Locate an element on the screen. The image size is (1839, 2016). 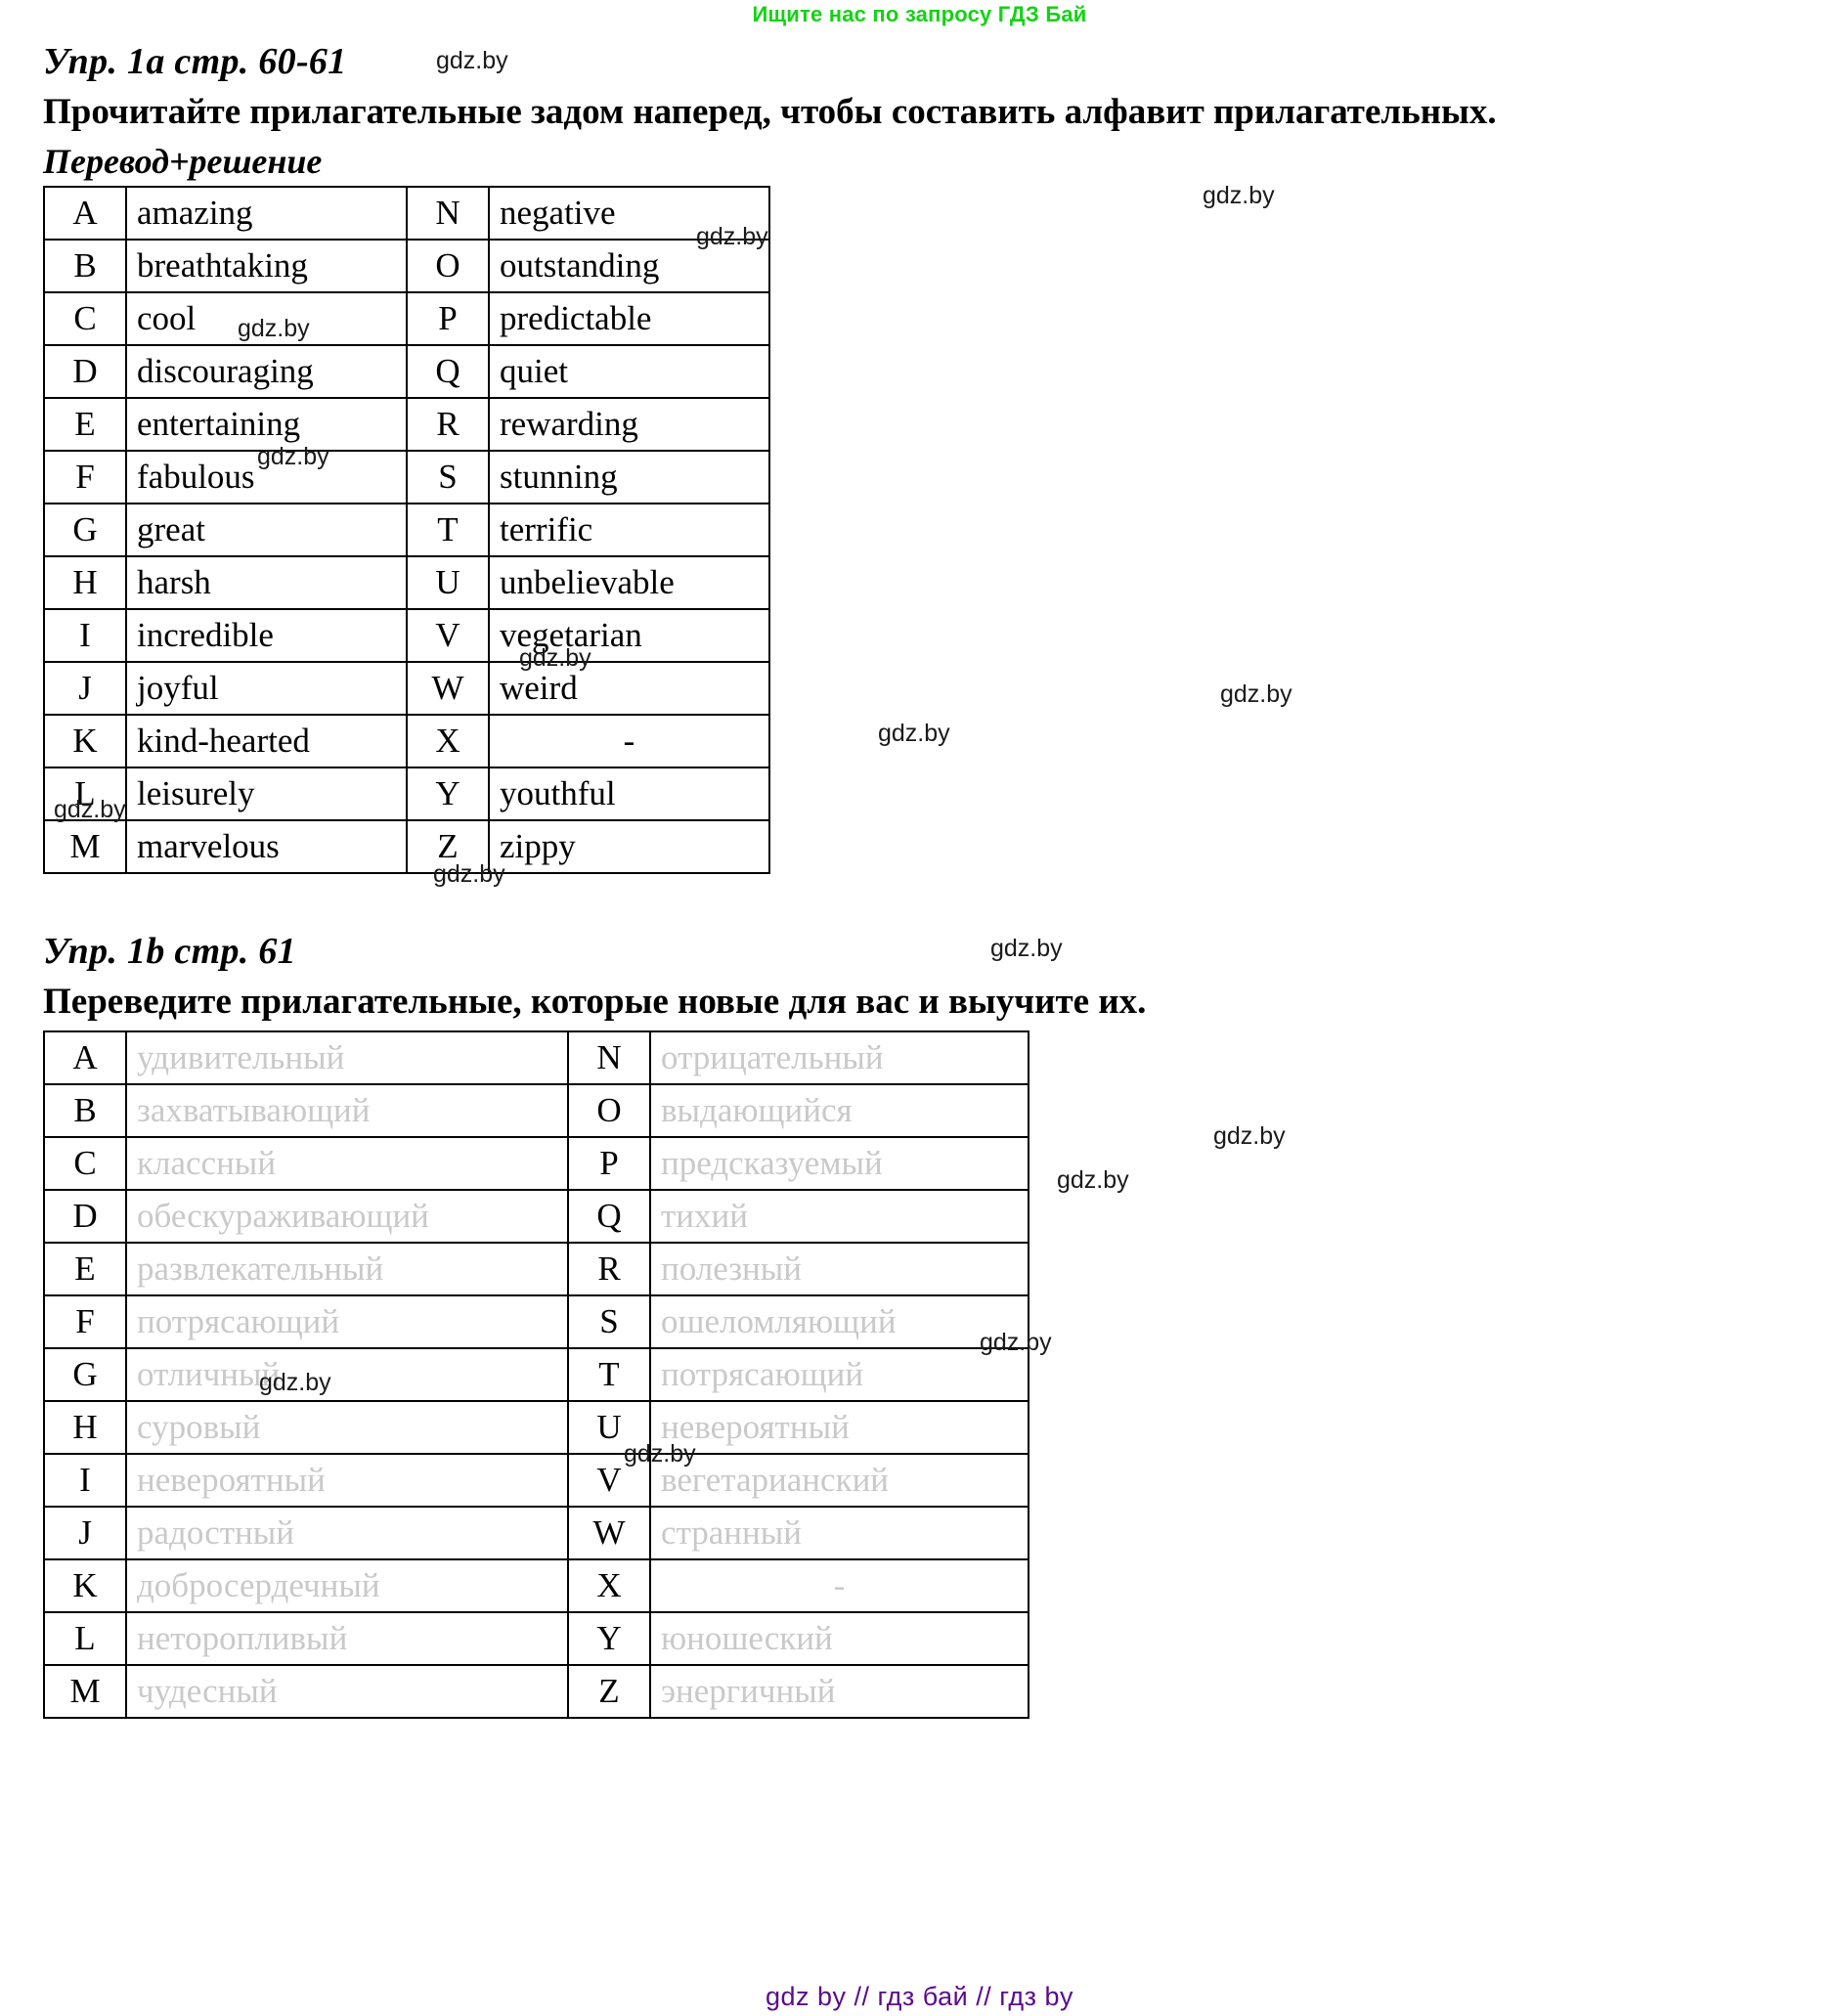
row-letter-left: M is located at coordinates (85, 1692).